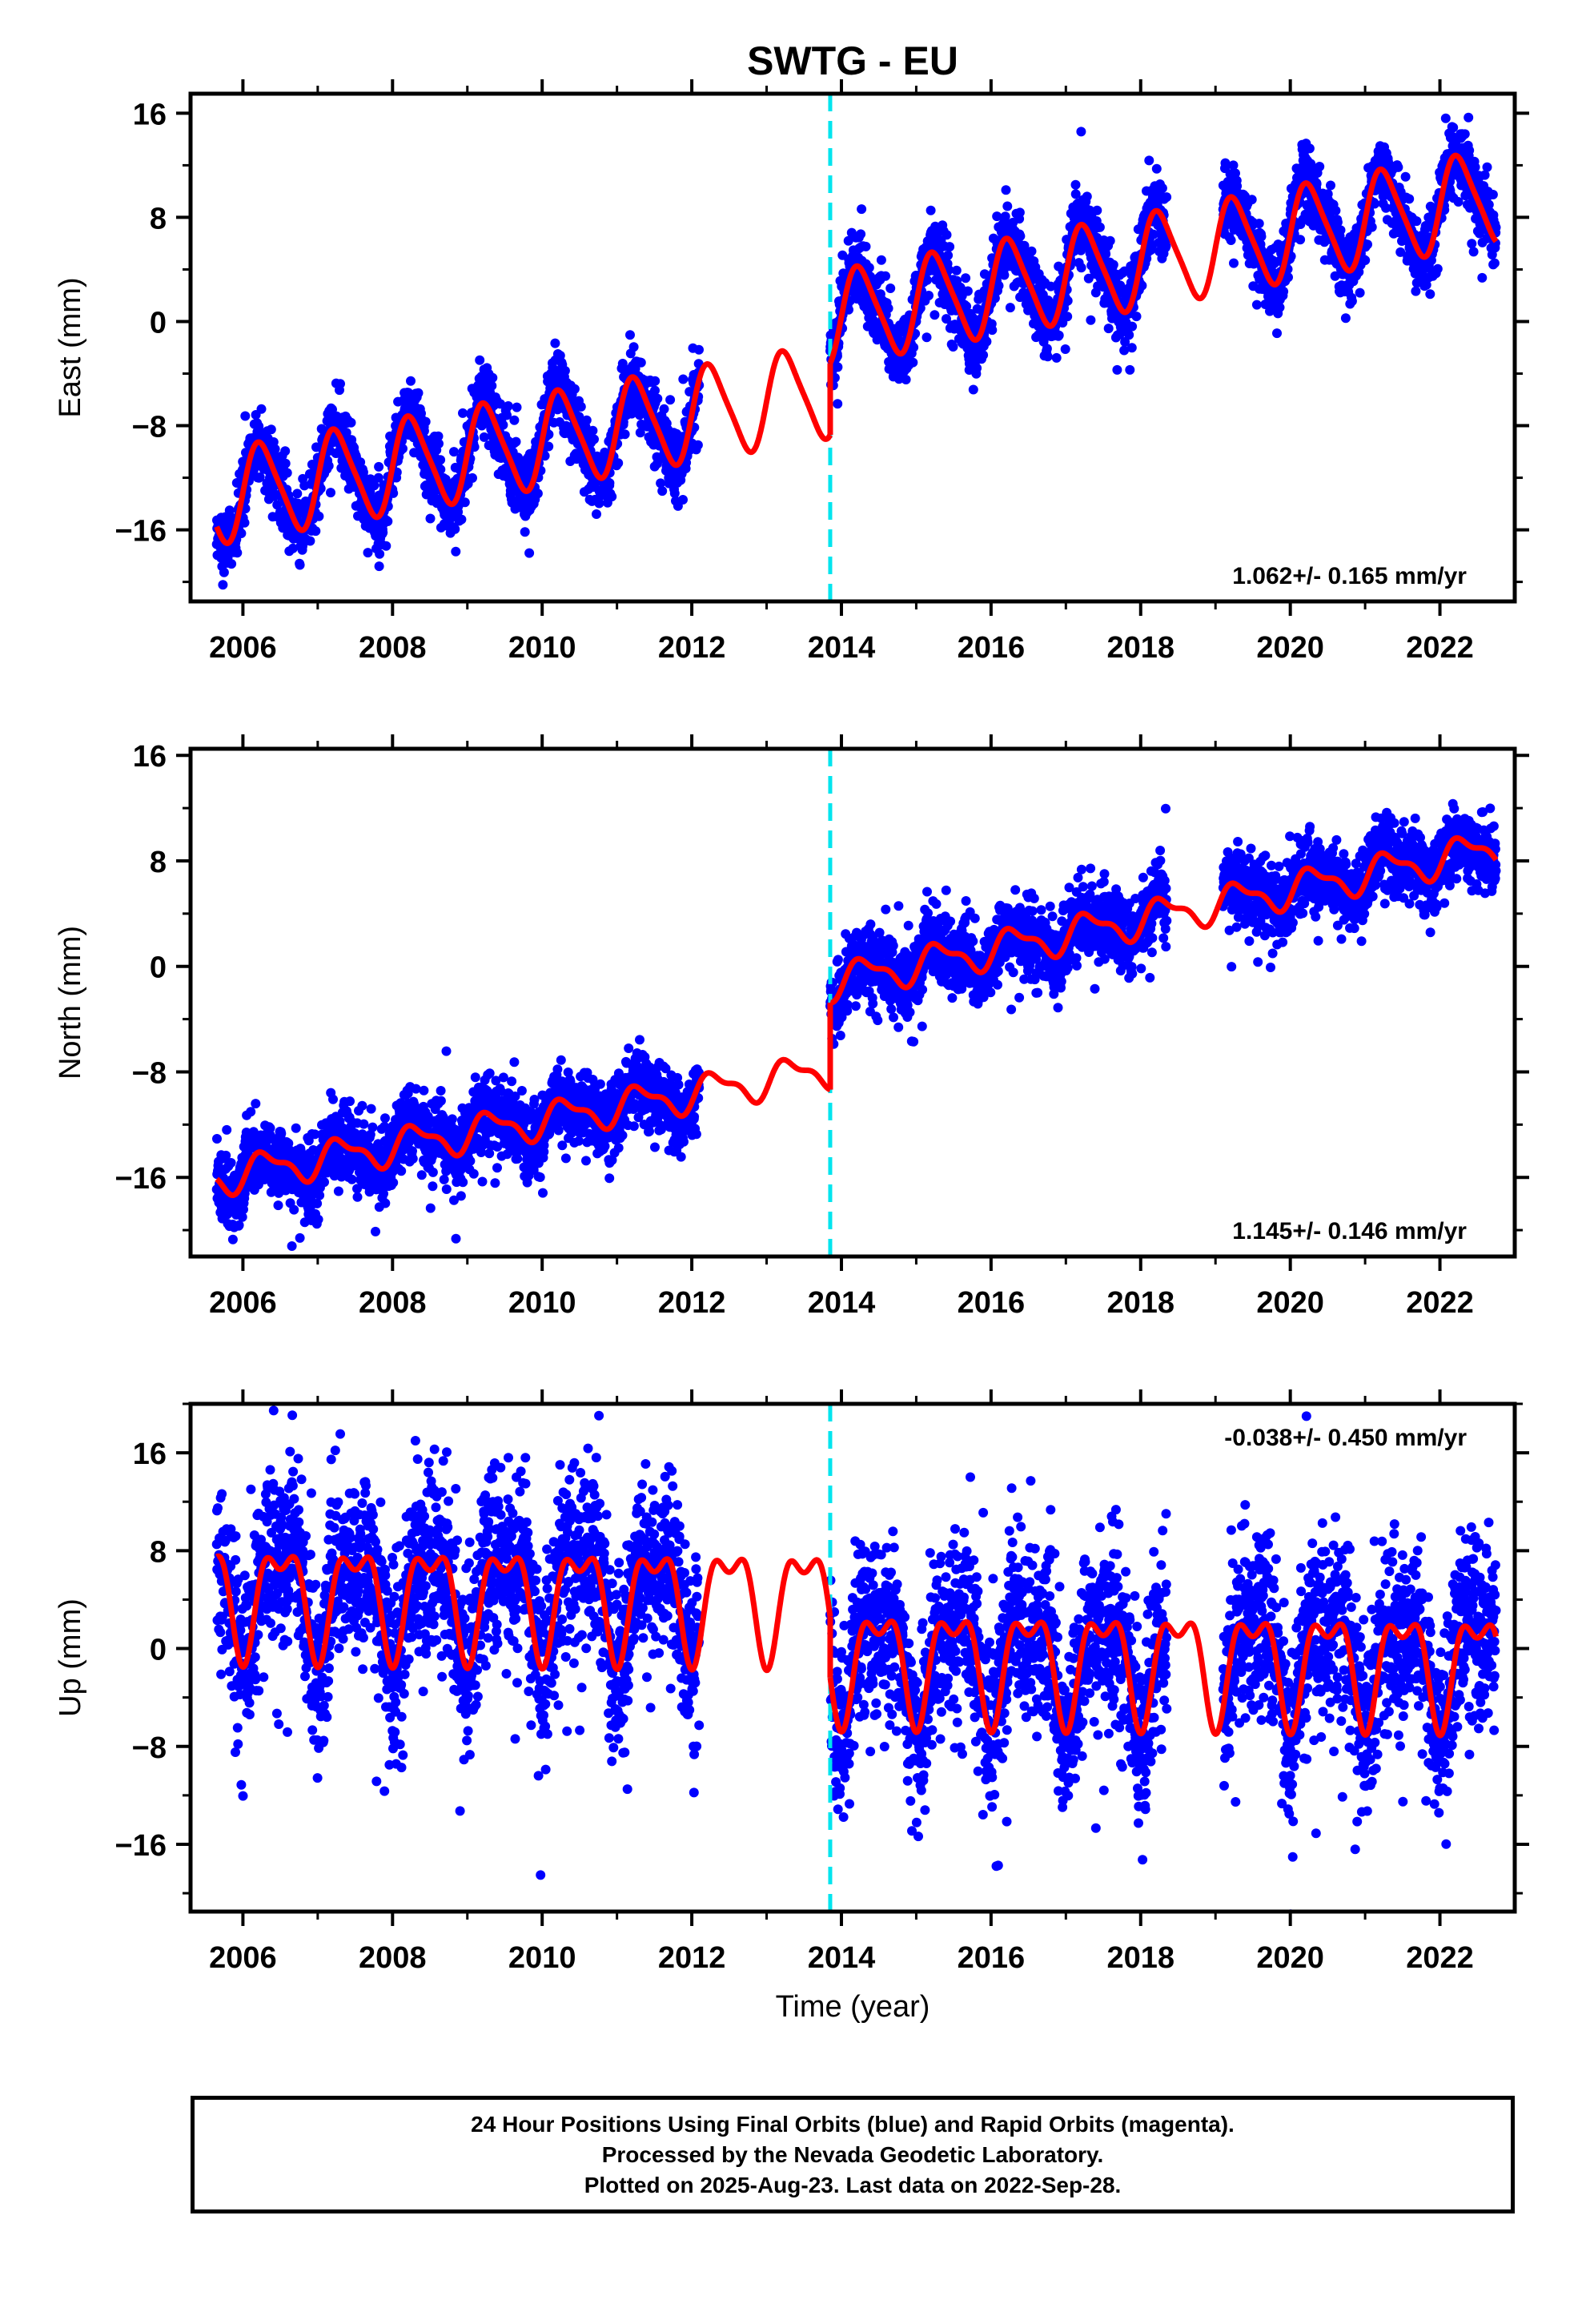 This screenshot has width=1582, height=2324. I want to click on model-fit-curve, so click(523, 447).